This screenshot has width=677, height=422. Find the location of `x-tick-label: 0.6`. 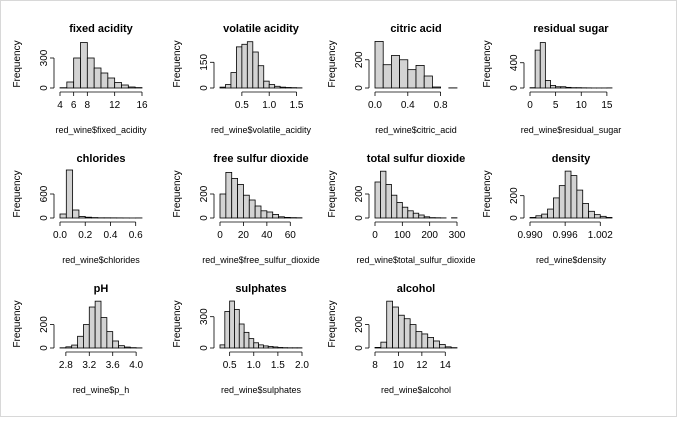

x-tick-label: 0.6 is located at coordinates (136, 235).